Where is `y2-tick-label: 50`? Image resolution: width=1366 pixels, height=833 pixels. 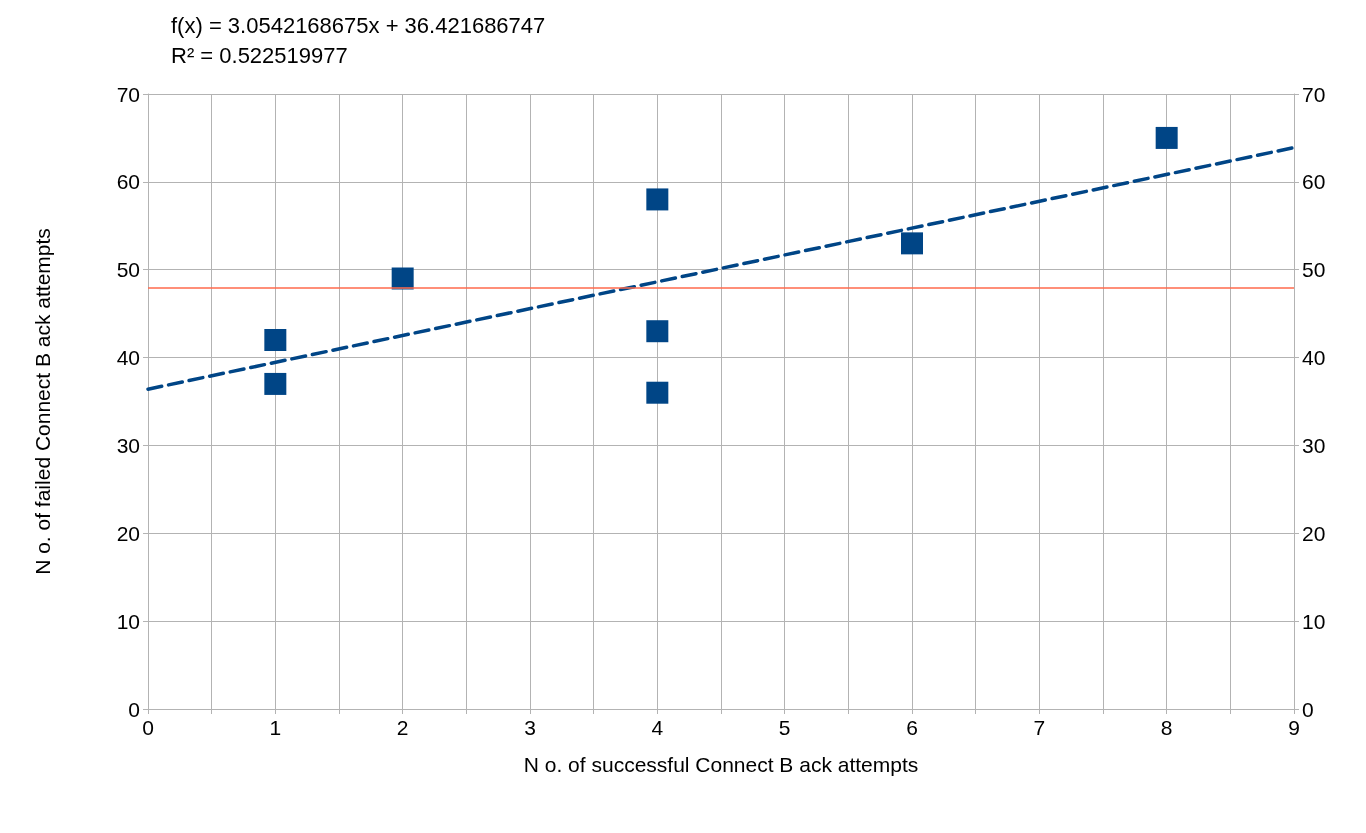
y2-tick-label: 50 is located at coordinates (1314, 270).